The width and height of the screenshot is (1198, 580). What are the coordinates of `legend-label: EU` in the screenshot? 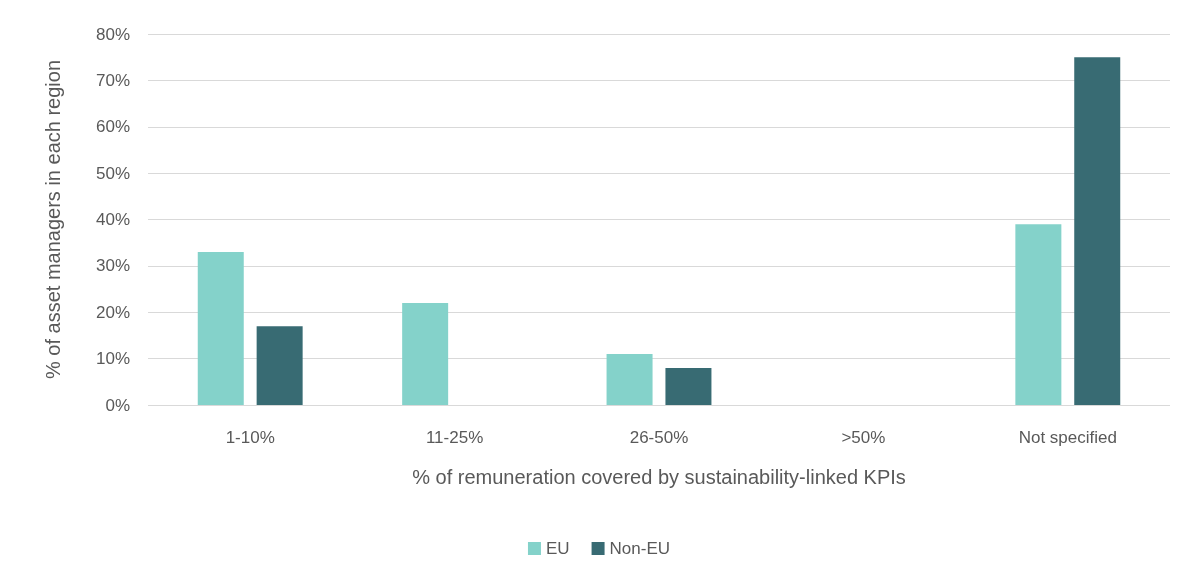 It's located at (557, 548).